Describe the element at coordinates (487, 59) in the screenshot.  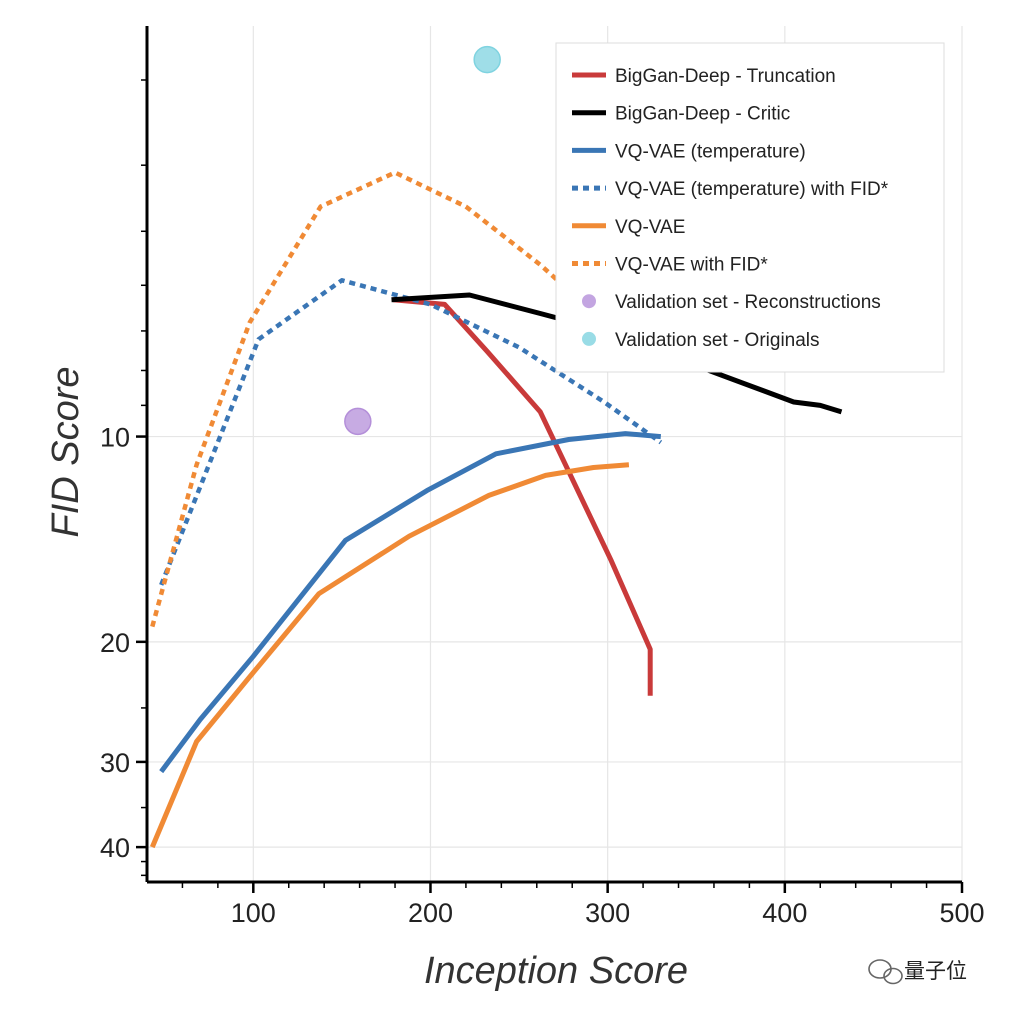
I see `validation-set-originals-point` at that location.